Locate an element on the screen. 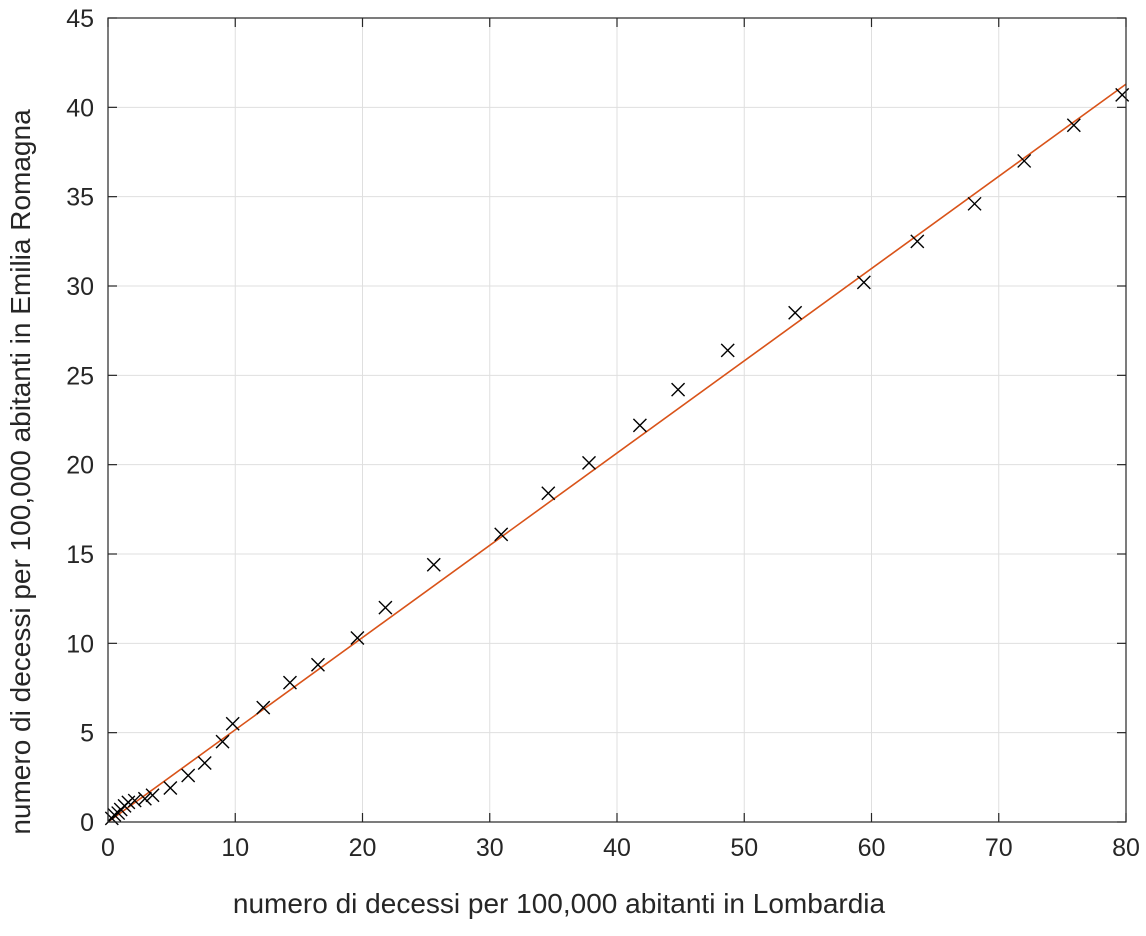 The width and height of the screenshot is (1146, 936). y-tick-label: 15 is located at coordinates (80, 555).